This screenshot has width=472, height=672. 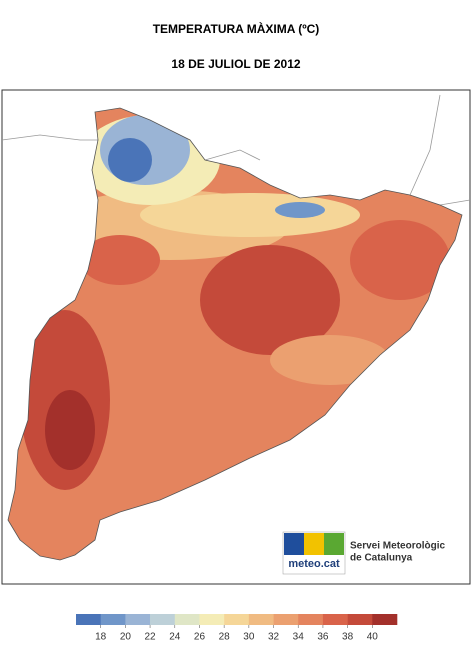 I want to click on legend: 18 20 22 24 26 28 30 32 34 36 38 40, so click(x=237, y=628).